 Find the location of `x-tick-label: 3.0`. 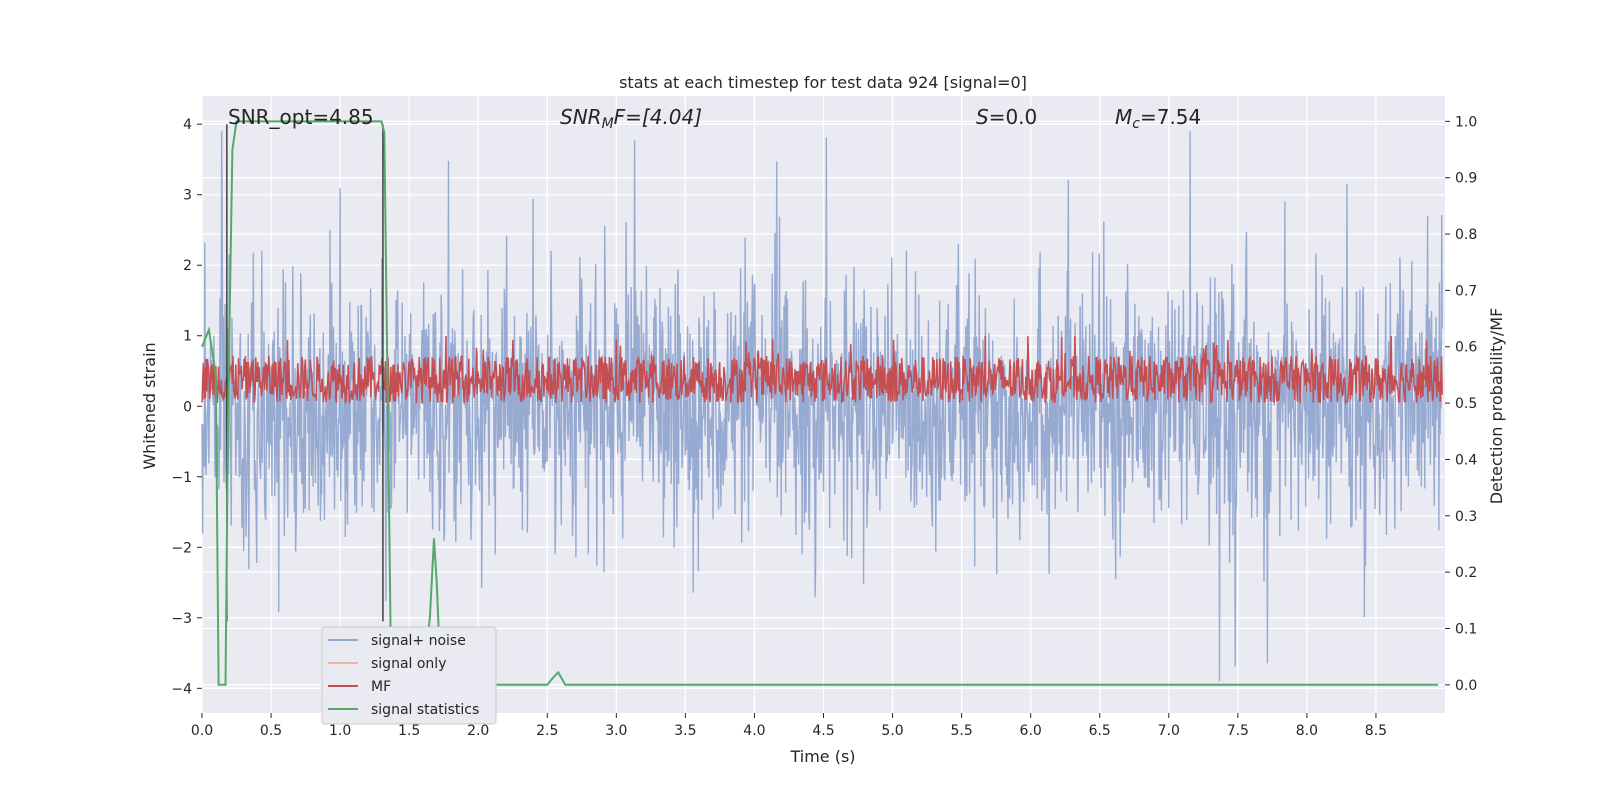

x-tick-label: 3.0 is located at coordinates (616, 731).